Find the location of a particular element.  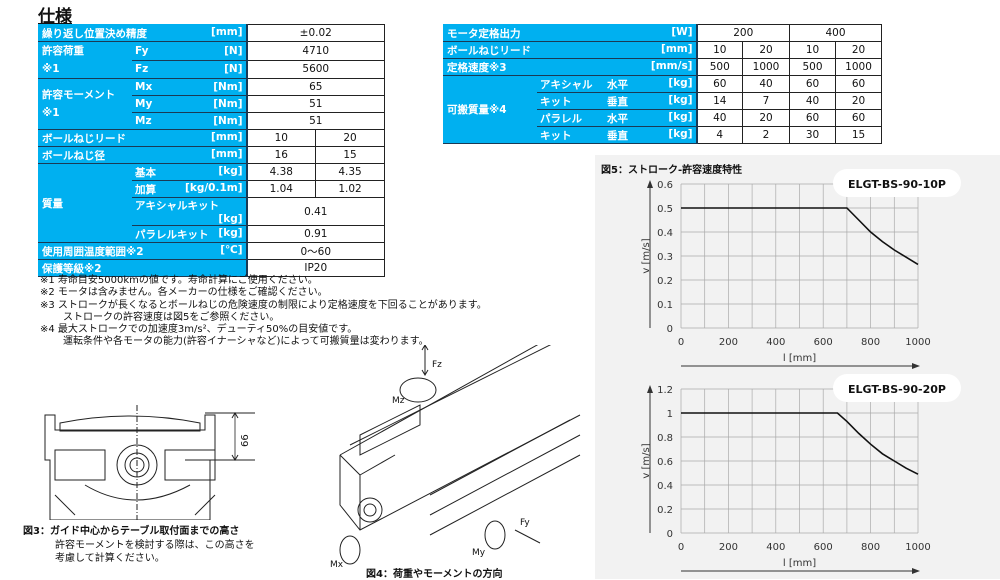

my-label: My is located at coordinates (479, 553).